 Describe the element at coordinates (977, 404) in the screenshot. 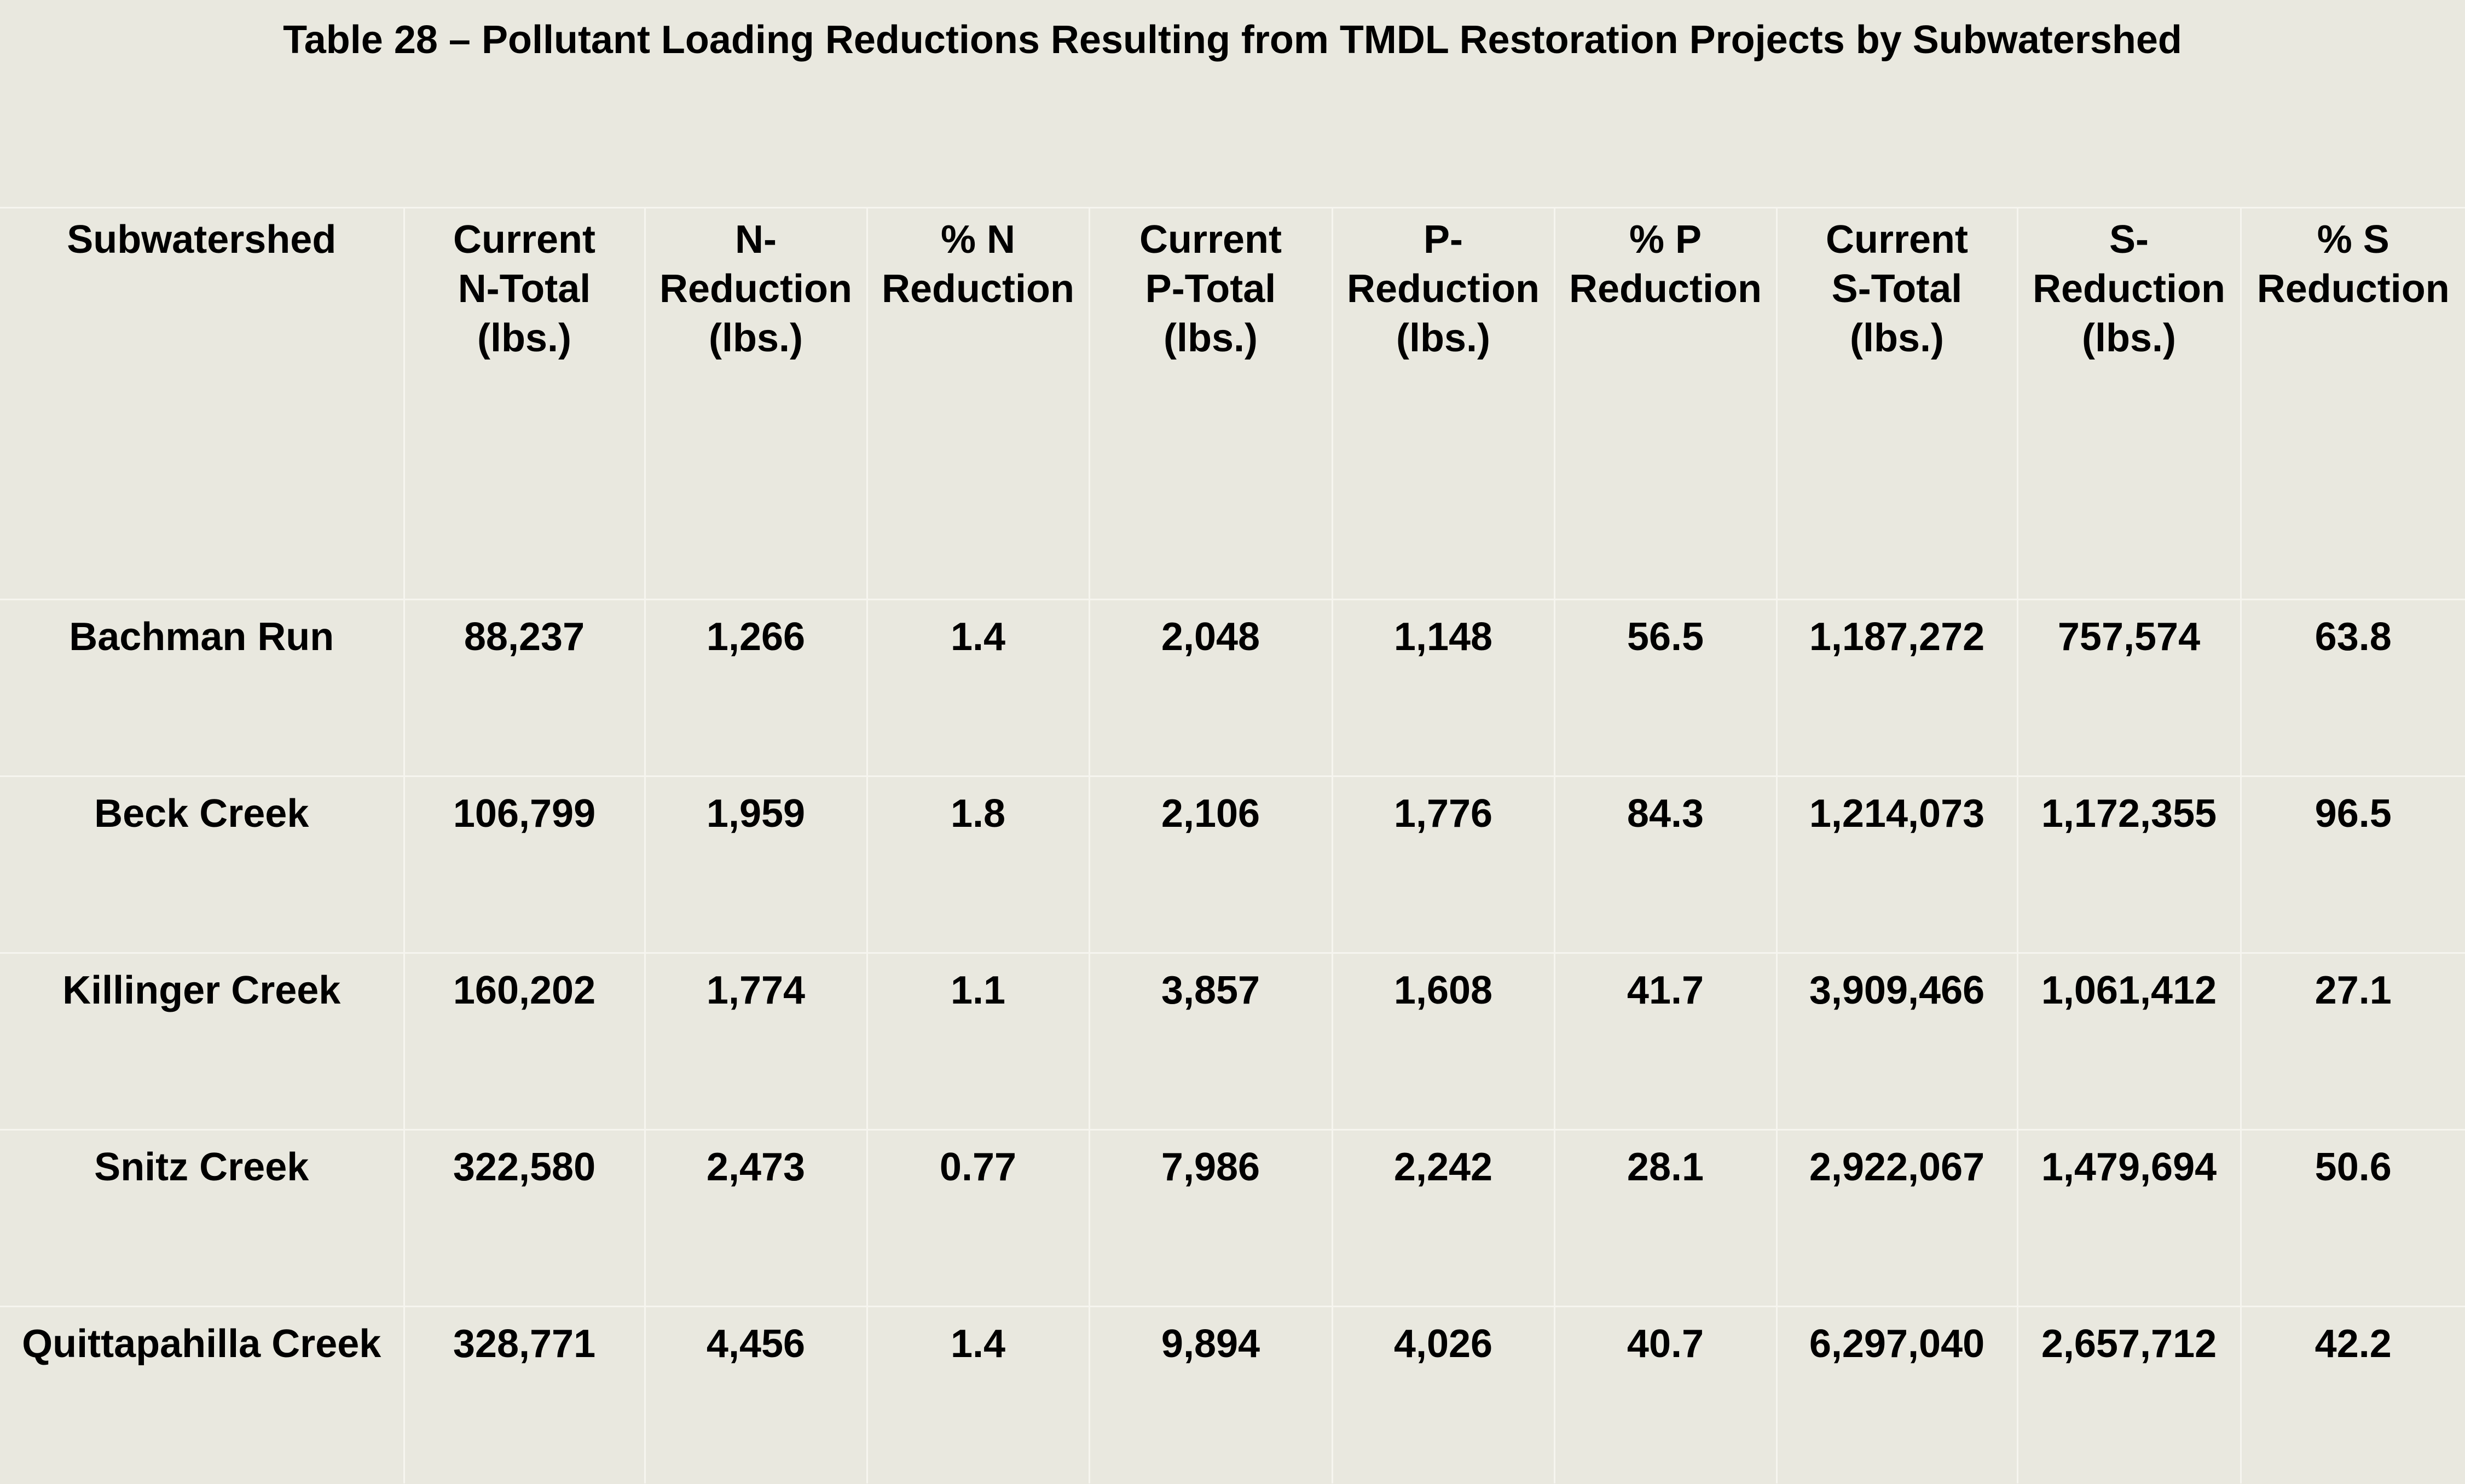

I see `header-pct-n-reduction: % N Reduction` at that location.